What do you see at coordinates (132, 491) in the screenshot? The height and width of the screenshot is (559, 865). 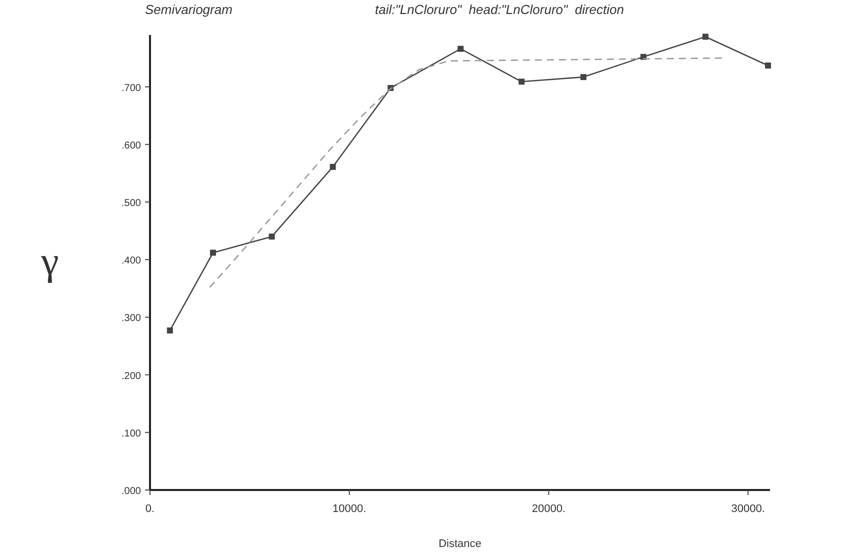 I see `y-tick-label: .000` at bounding box center [132, 491].